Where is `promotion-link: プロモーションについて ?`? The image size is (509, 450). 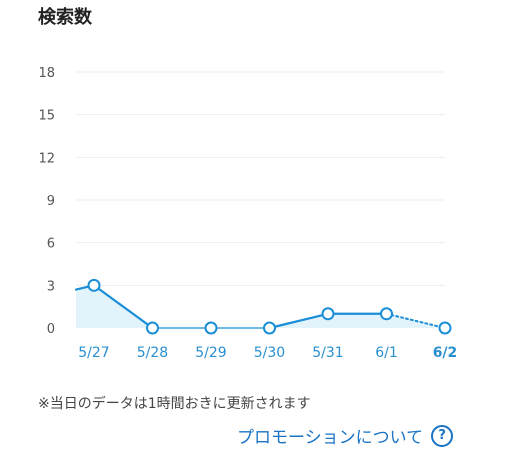
promotion-link: プロモーションについて ? is located at coordinates (345, 435).